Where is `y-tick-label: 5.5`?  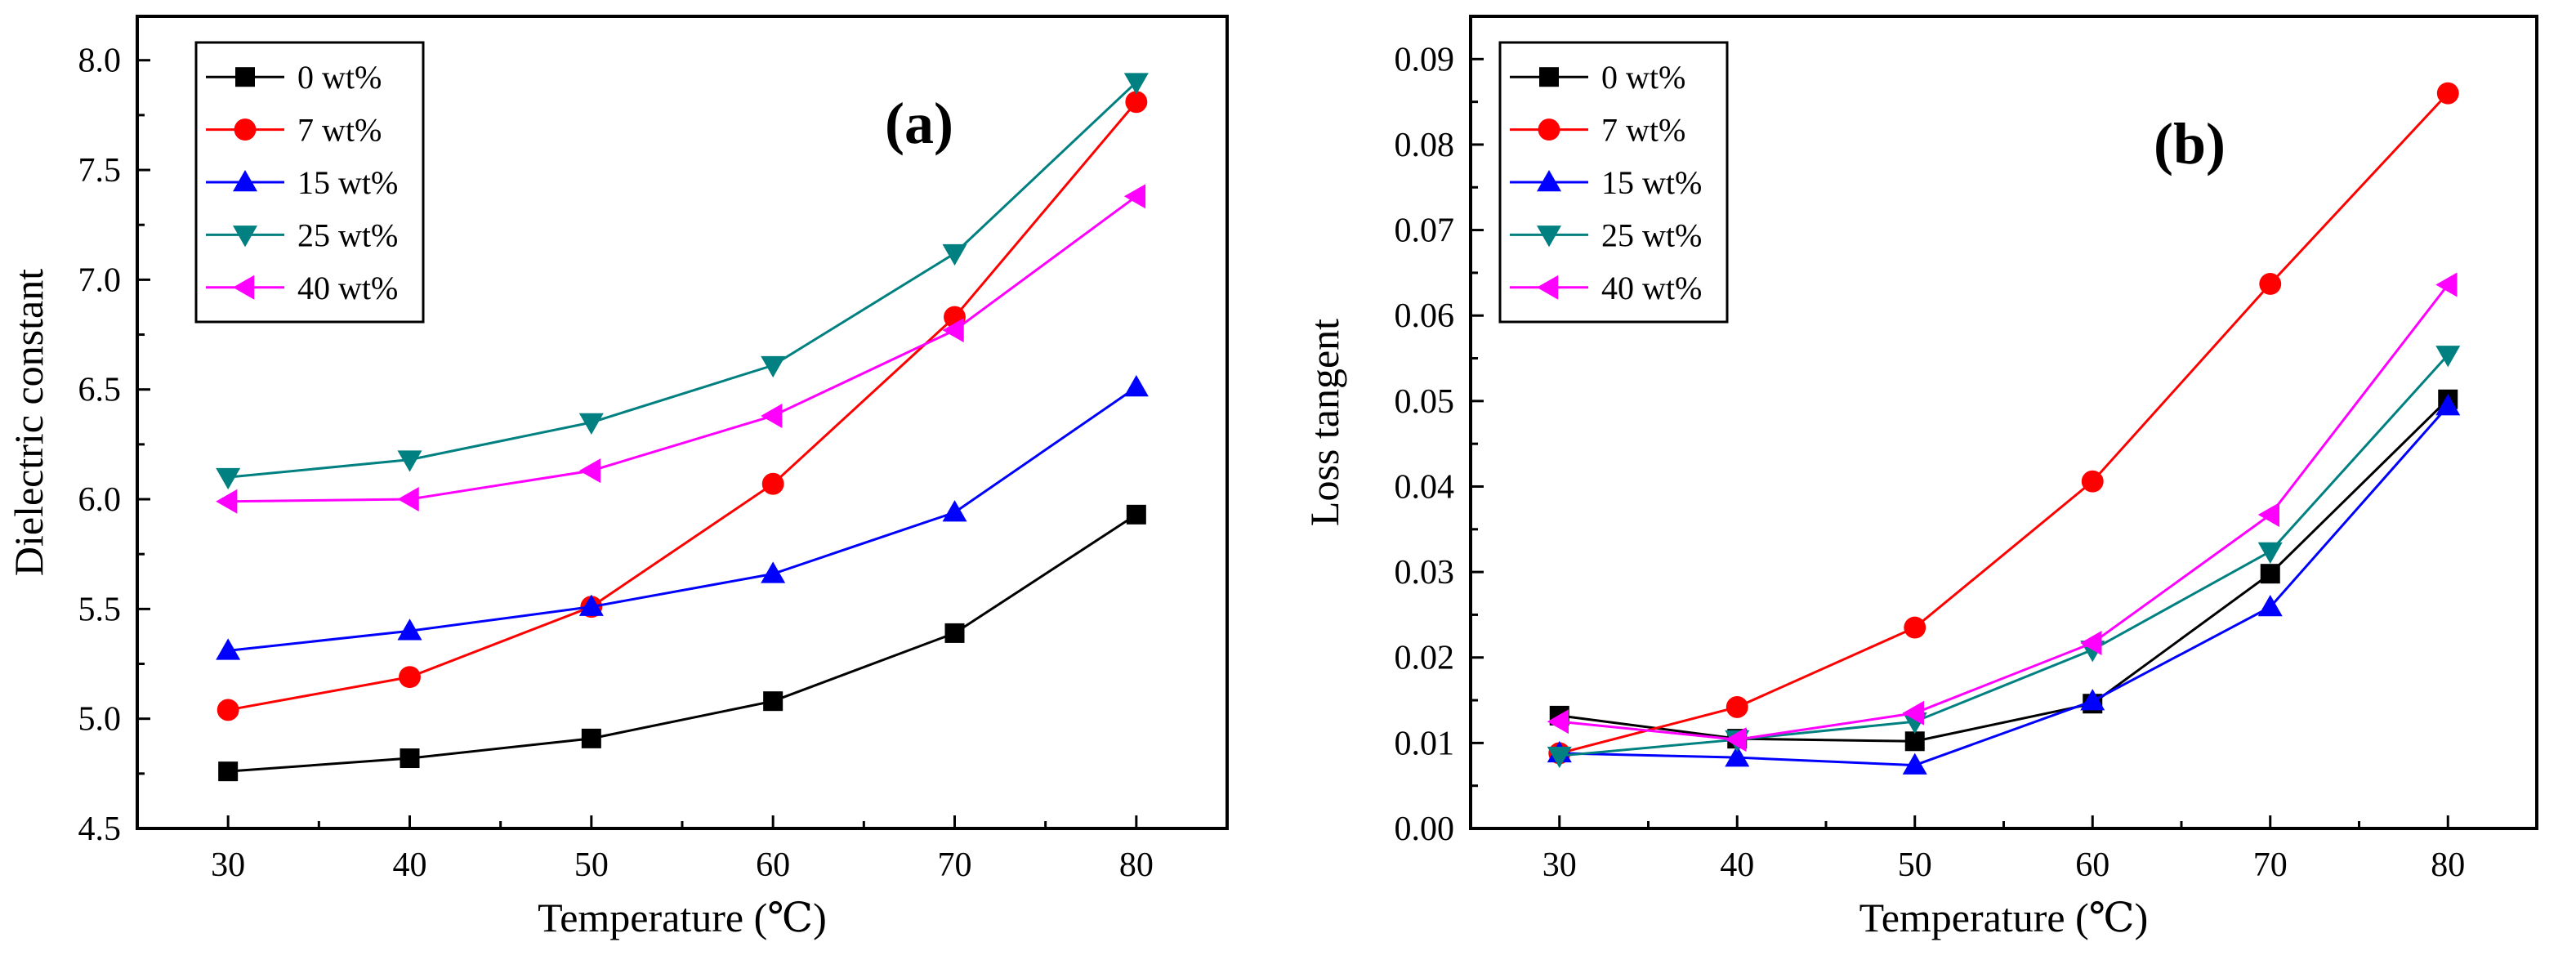 y-tick-label: 5.5 is located at coordinates (100, 609).